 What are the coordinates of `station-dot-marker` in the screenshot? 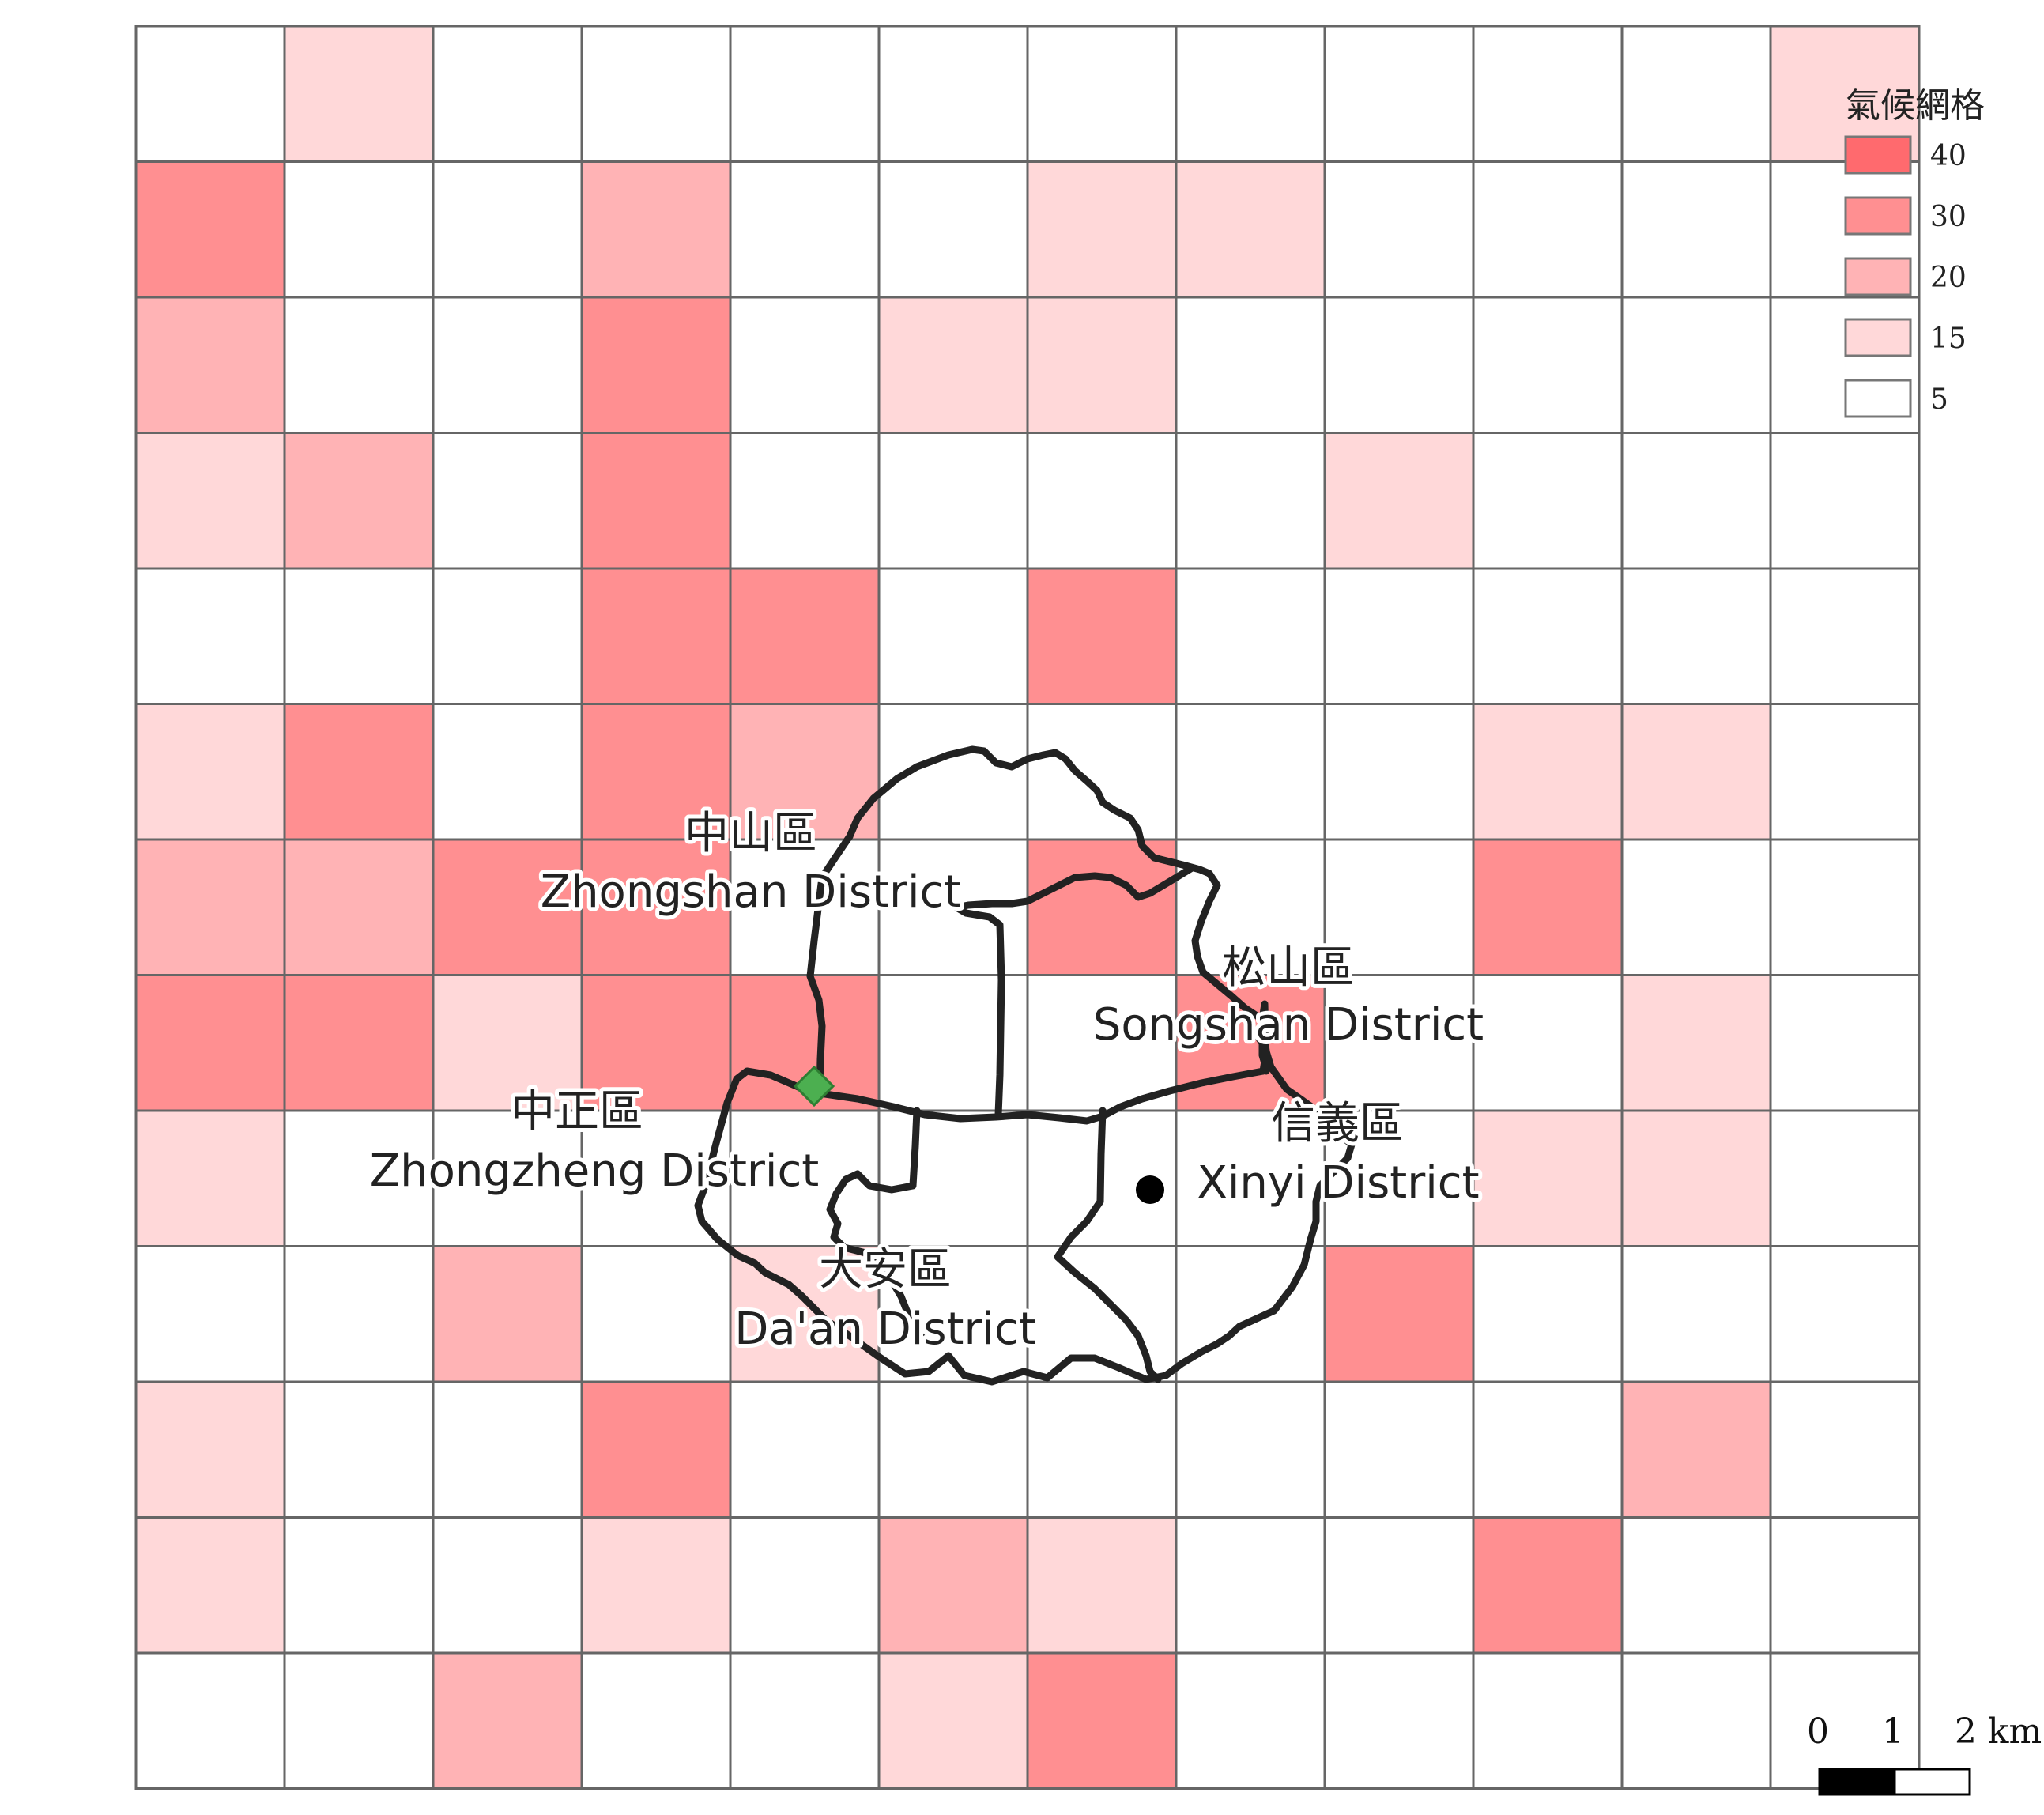 It's located at (1150, 1189).